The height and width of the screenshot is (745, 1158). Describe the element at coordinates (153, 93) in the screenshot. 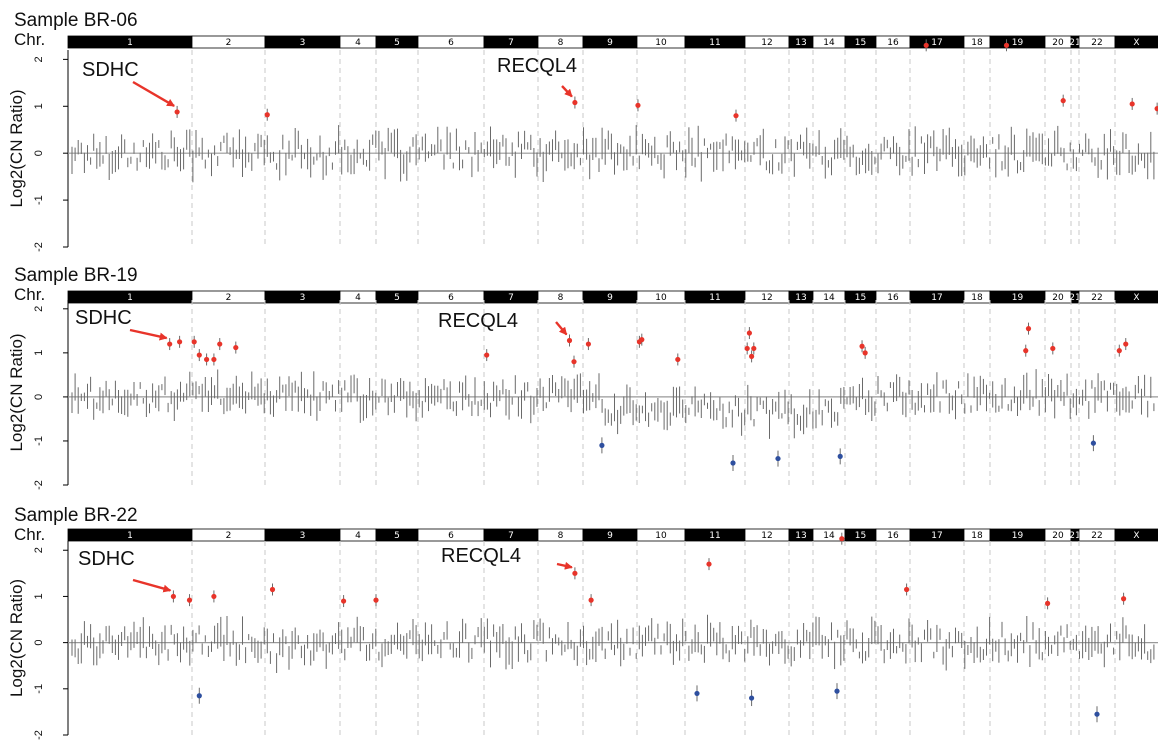

I see `gene-arrow-sdhc` at that location.